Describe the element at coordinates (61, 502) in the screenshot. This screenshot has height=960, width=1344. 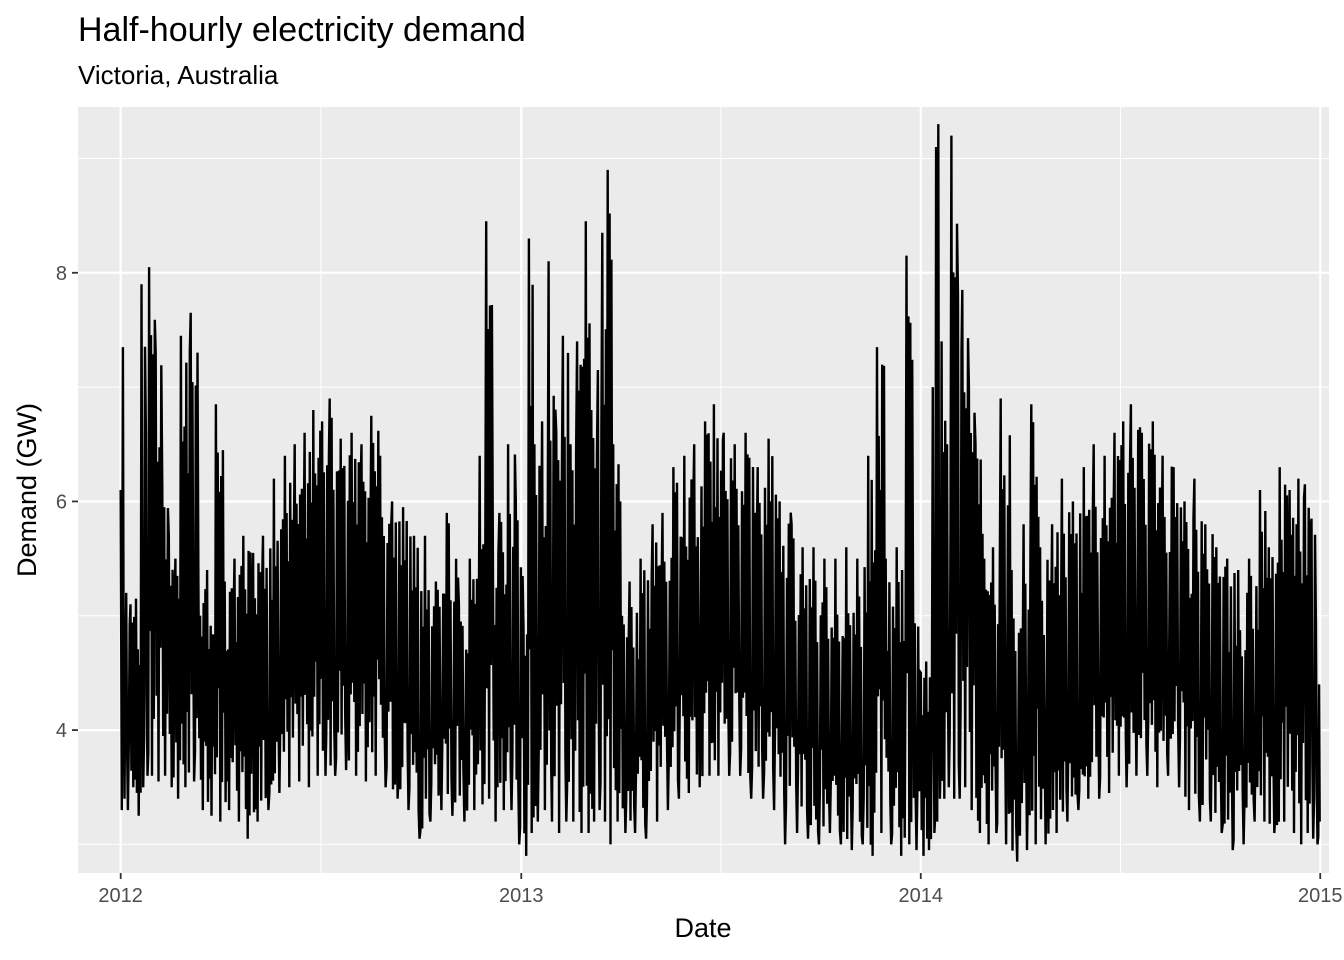
I see `y-tick-label: 6` at that location.